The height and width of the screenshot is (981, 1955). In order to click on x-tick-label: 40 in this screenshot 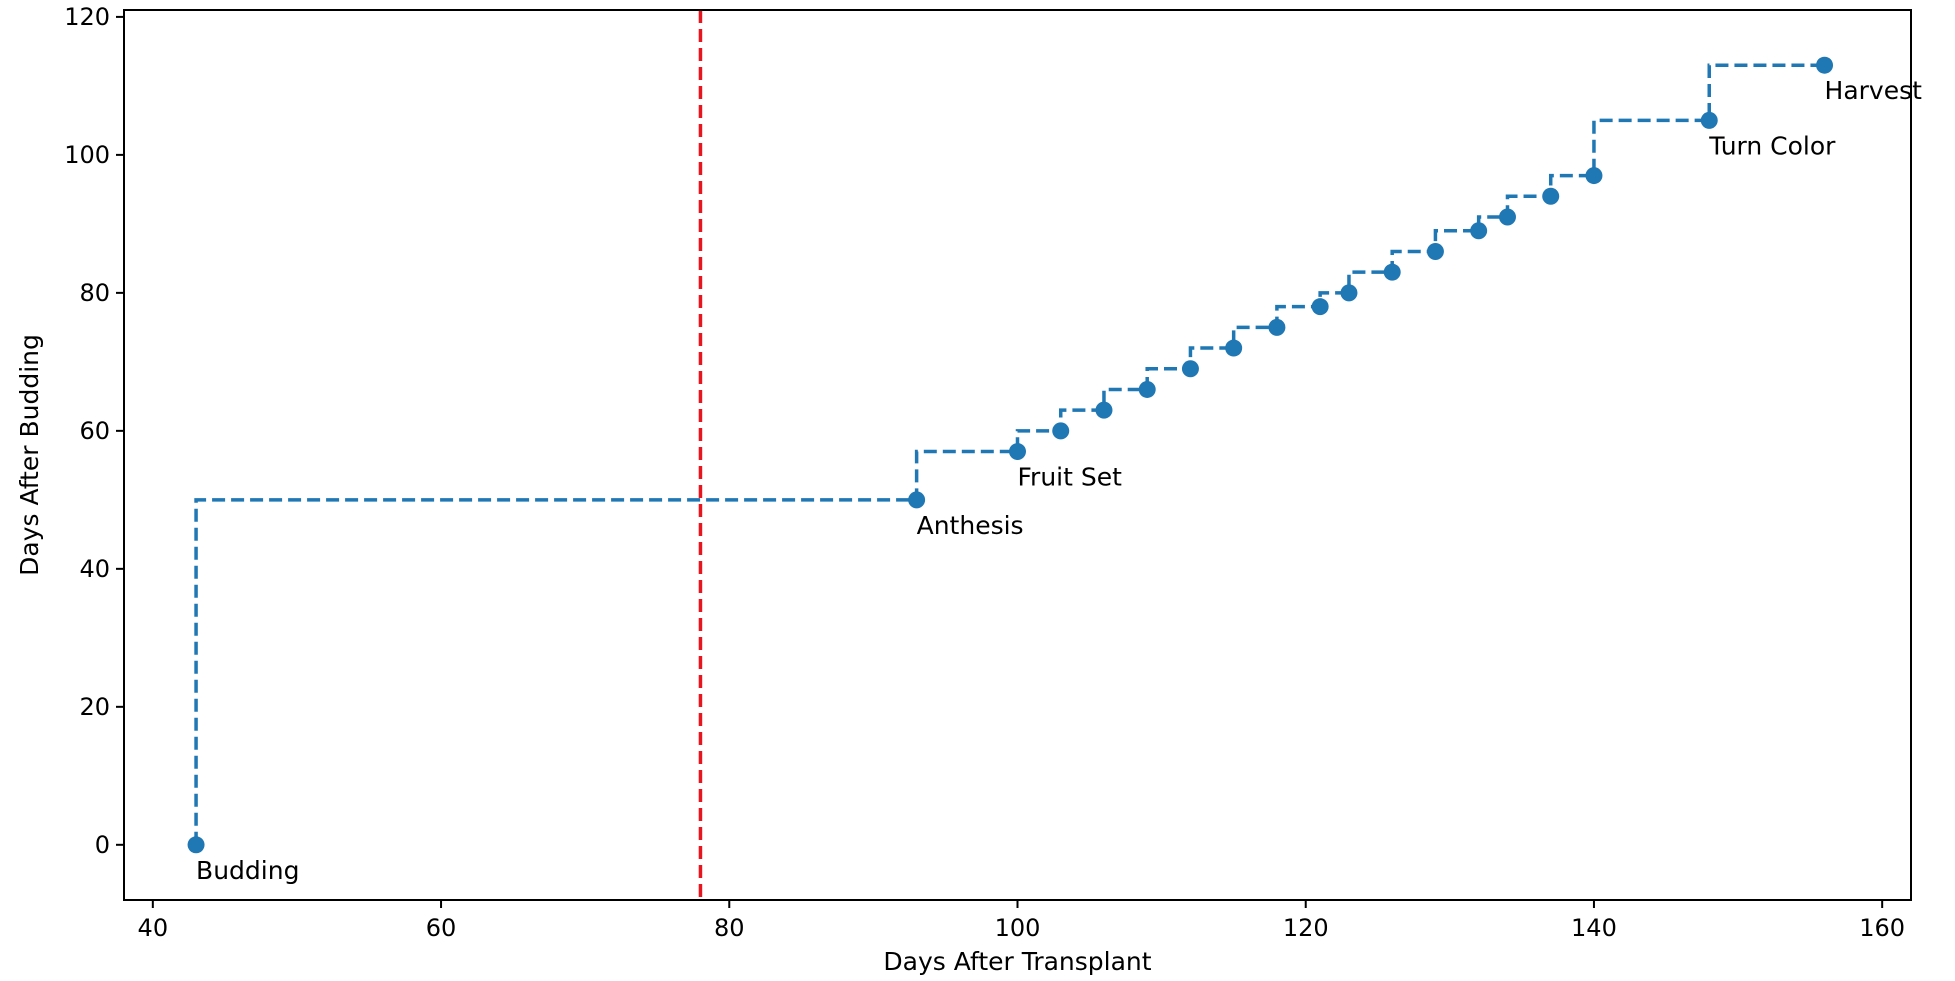, I will do `click(153, 928)`.